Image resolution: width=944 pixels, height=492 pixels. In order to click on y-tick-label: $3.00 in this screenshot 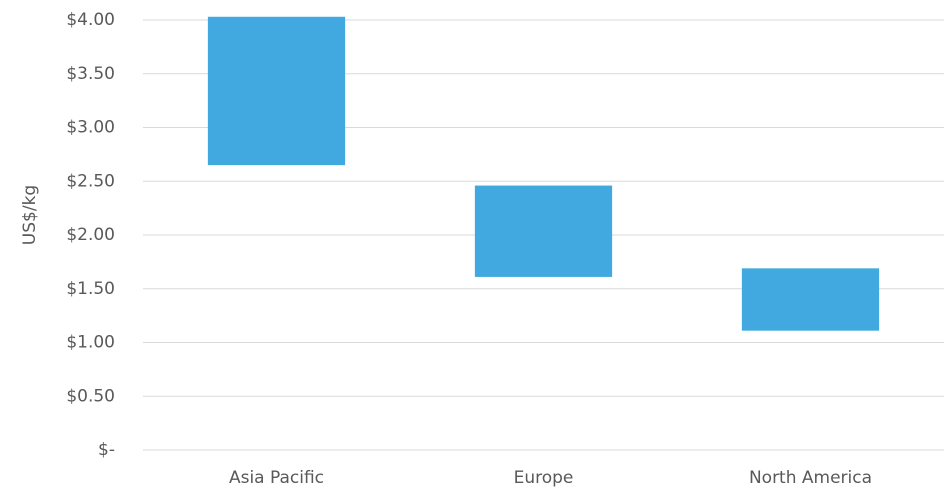, I will do `click(90, 128)`.